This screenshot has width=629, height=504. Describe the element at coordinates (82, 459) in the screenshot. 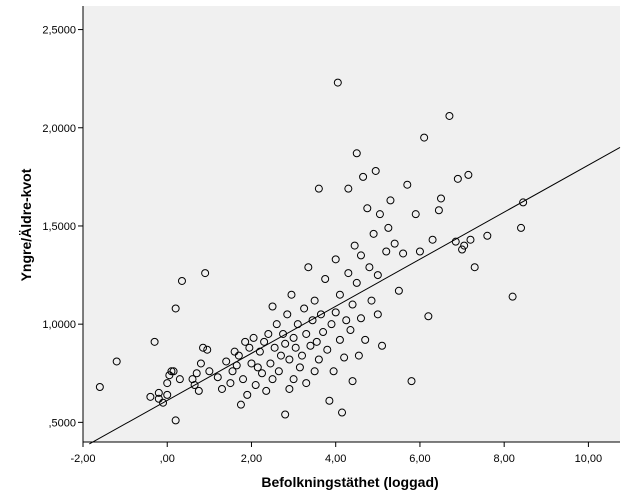

I see `x-tick-label: -2,00` at that location.